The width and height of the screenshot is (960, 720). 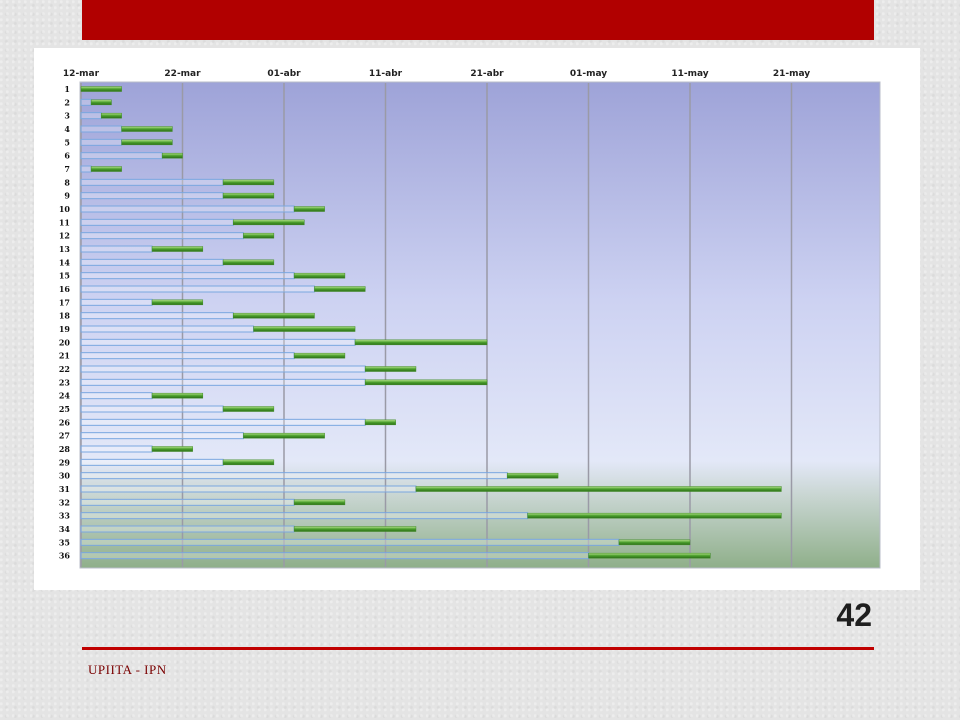 I want to click on task-row: 25, so click(x=167, y=409).